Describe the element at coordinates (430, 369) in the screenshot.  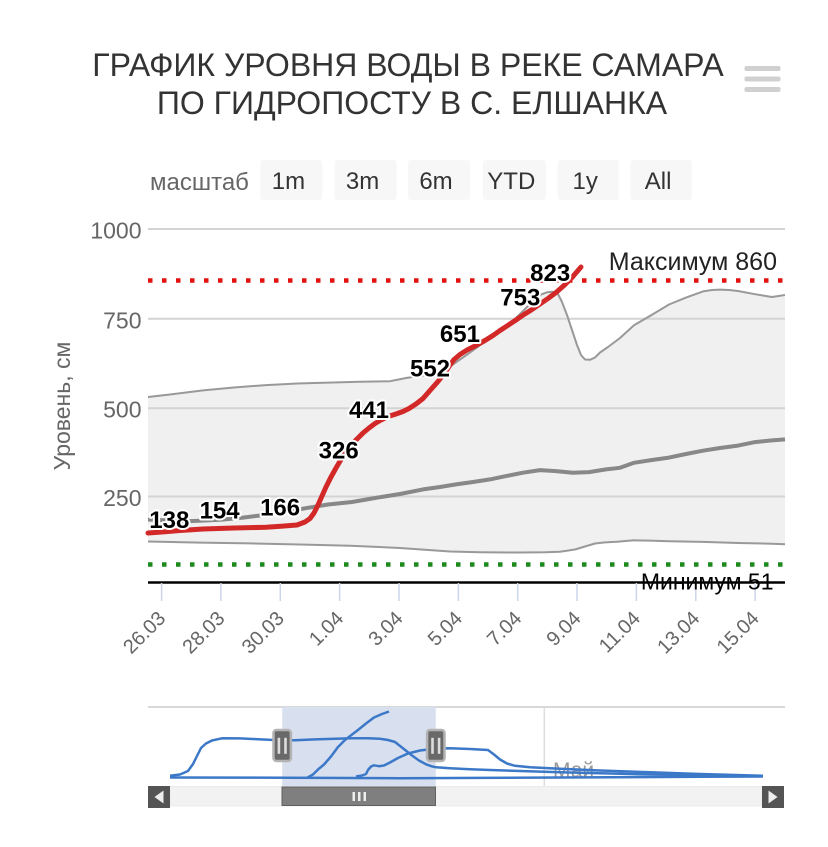
I see `svg-text: 552` at that location.